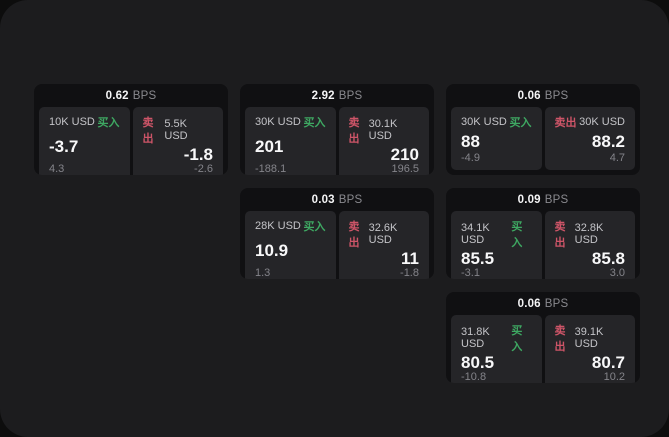 The image size is (669, 437). Describe the element at coordinates (589, 138) in the screenshot. I see `sell-panel: 卖出 30K USD 88.2 4.7` at that location.